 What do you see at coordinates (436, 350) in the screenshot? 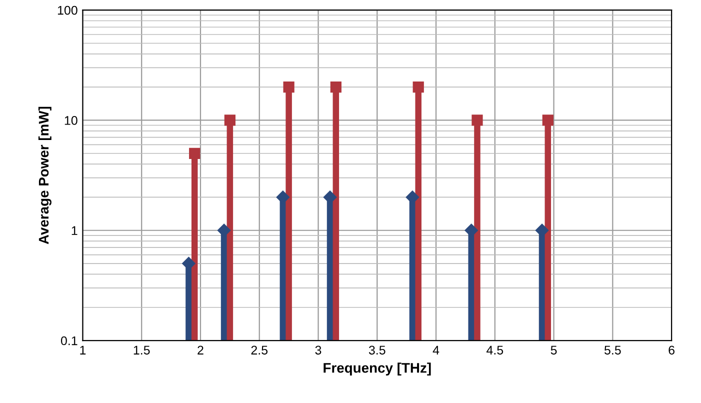
I see `x-tick-label: 4` at bounding box center [436, 350].